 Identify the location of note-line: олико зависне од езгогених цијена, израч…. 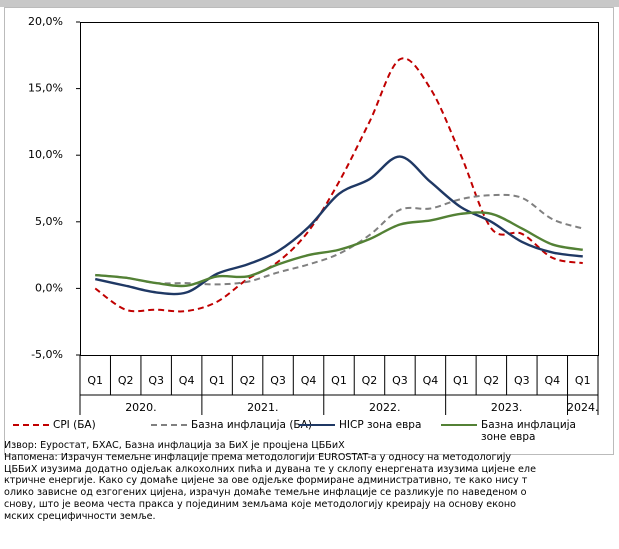
(265, 493).